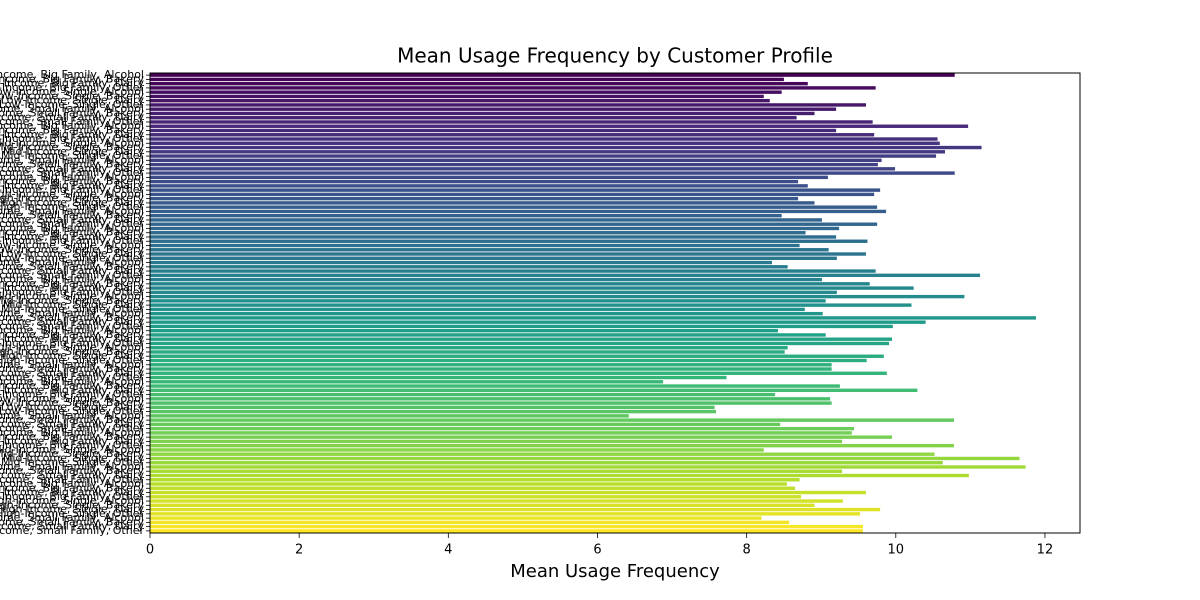 This screenshot has height=600, width=1200. Describe the element at coordinates (72, 240) in the screenshot. I see `y-tick-label: Adult Low-Income, Big Family, Other` at that location.